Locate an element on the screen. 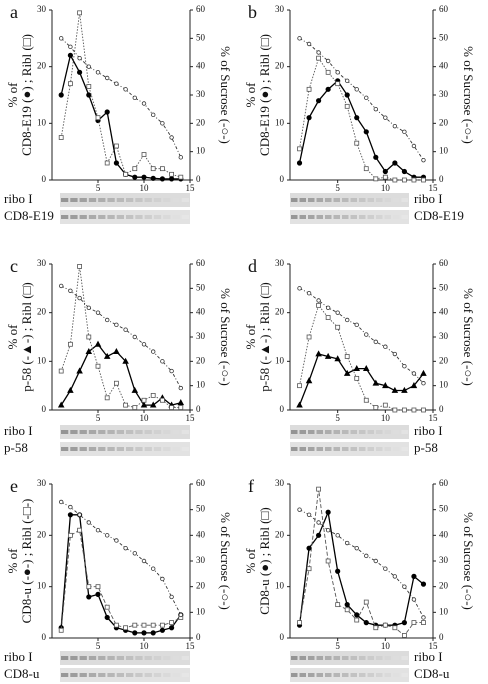 The height and width of the screenshot is (684, 488). panel-label: f is located at coordinates (251, 486).